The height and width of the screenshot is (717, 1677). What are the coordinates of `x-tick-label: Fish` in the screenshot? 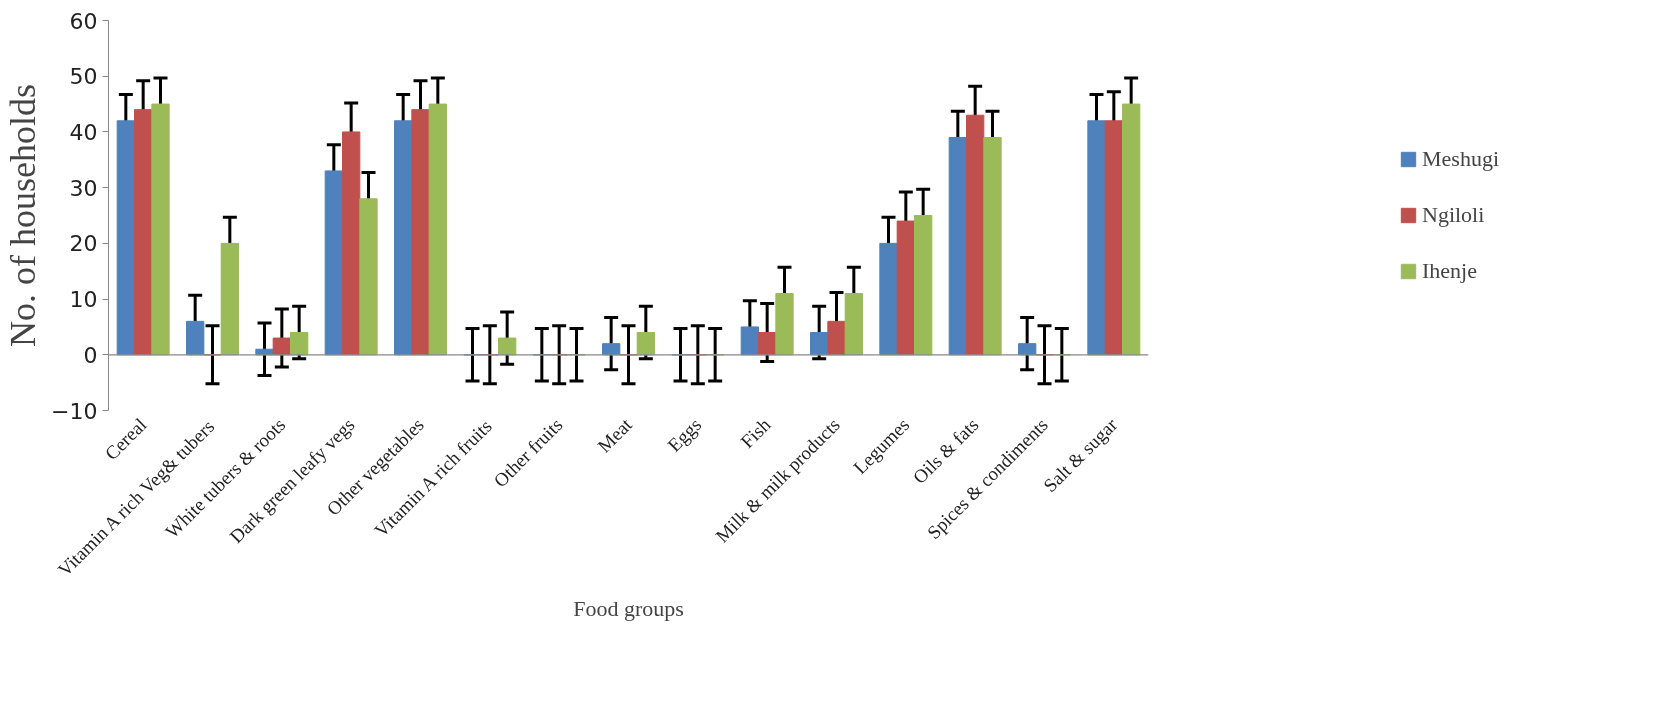 It's located at (755, 433).